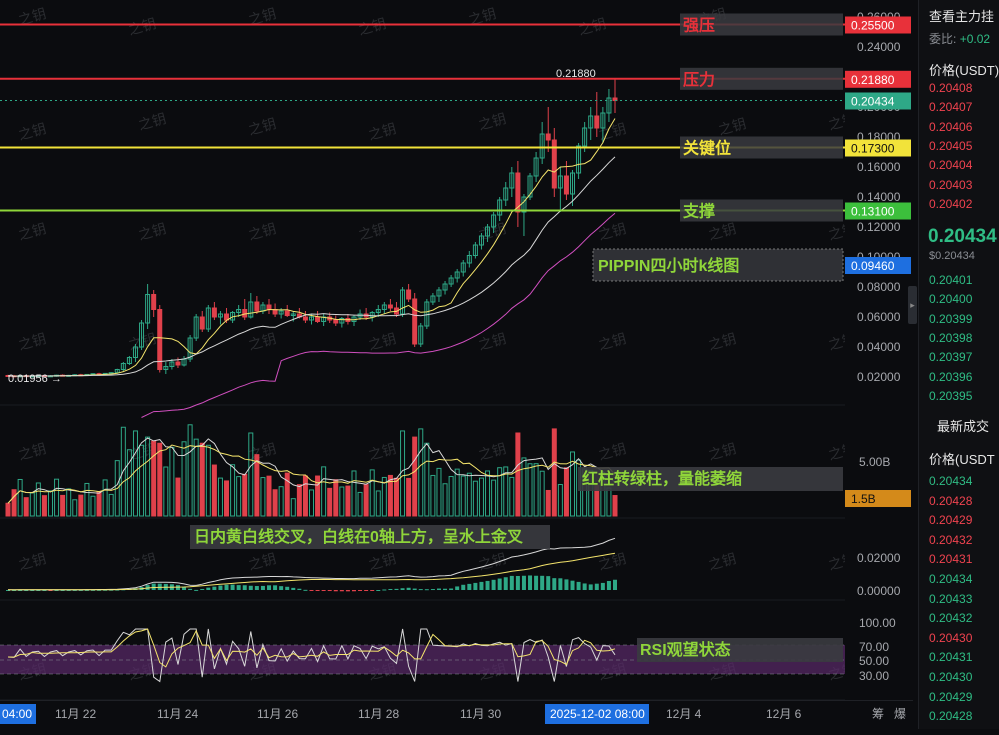 The width and height of the screenshot is (999, 735). What do you see at coordinates (951, 299) in the screenshot?
I see `bid-price-row: 0.20400` at bounding box center [951, 299].